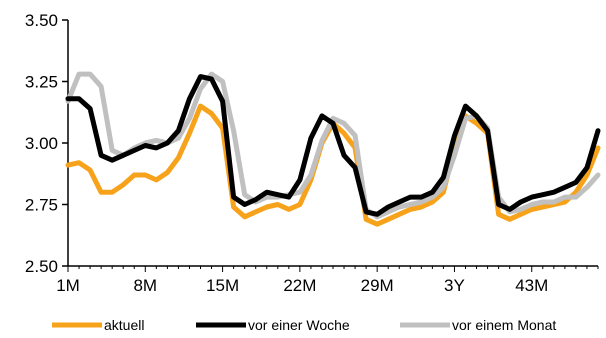 The width and height of the screenshot is (606, 338). What do you see at coordinates (145, 285) in the screenshot?
I see `x-tick-label: 8M` at bounding box center [145, 285].